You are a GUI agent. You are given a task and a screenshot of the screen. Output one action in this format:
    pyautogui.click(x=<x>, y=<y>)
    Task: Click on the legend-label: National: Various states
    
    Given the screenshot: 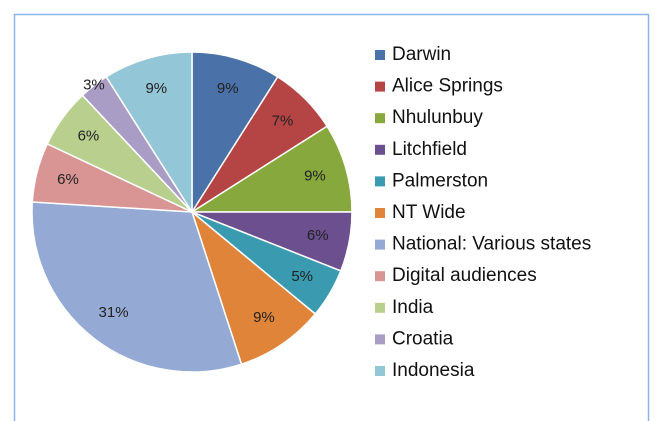 What is the action you would take?
    pyautogui.click(x=491, y=244)
    